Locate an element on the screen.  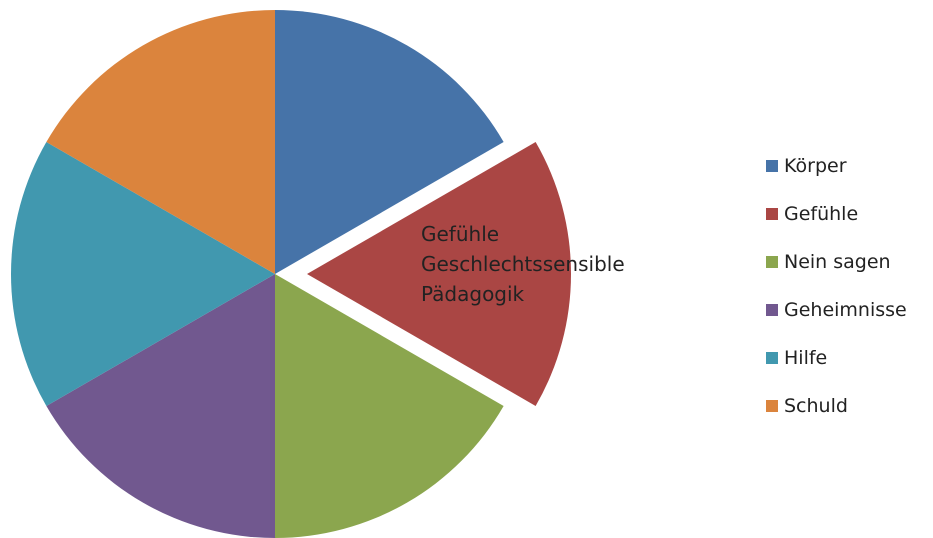
legend-item-hilfe: Hilfe is located at coordinates (836, 358).